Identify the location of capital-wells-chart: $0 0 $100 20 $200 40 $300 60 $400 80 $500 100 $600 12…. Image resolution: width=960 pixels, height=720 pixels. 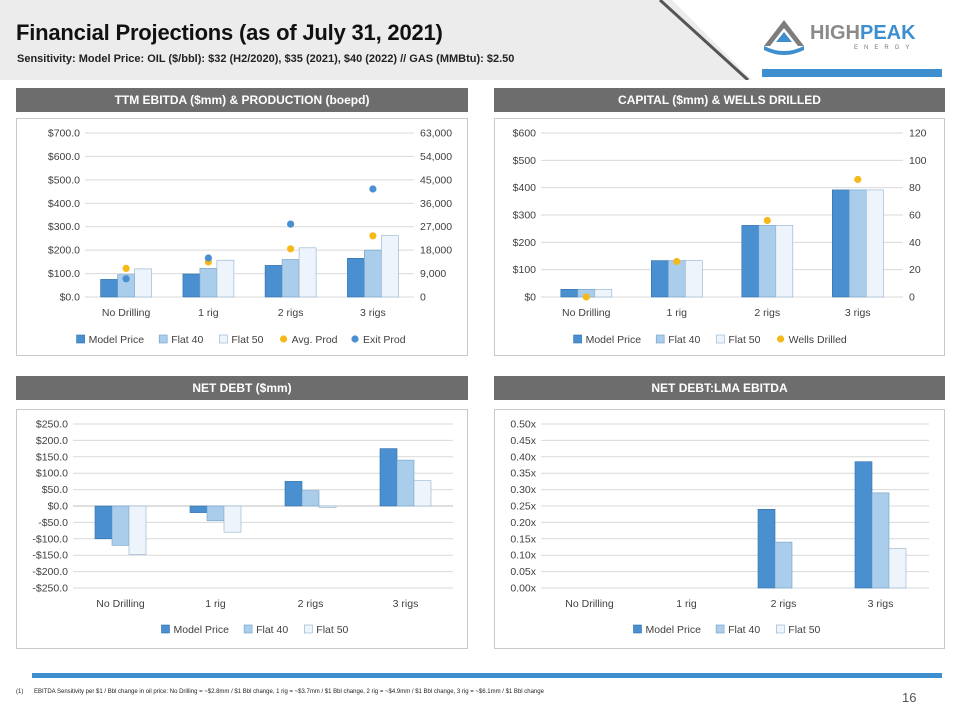
(720, 237).